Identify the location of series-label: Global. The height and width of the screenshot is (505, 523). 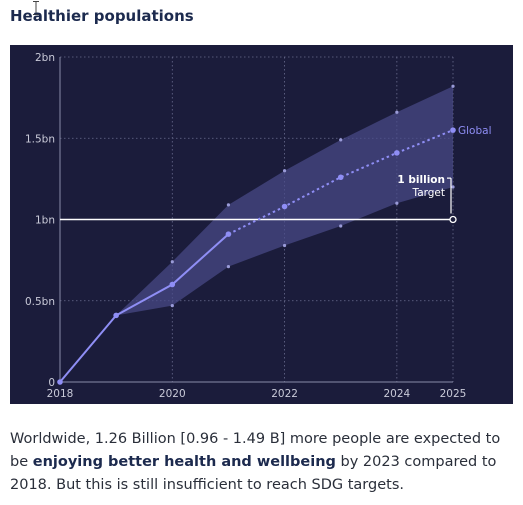
(475, 131).